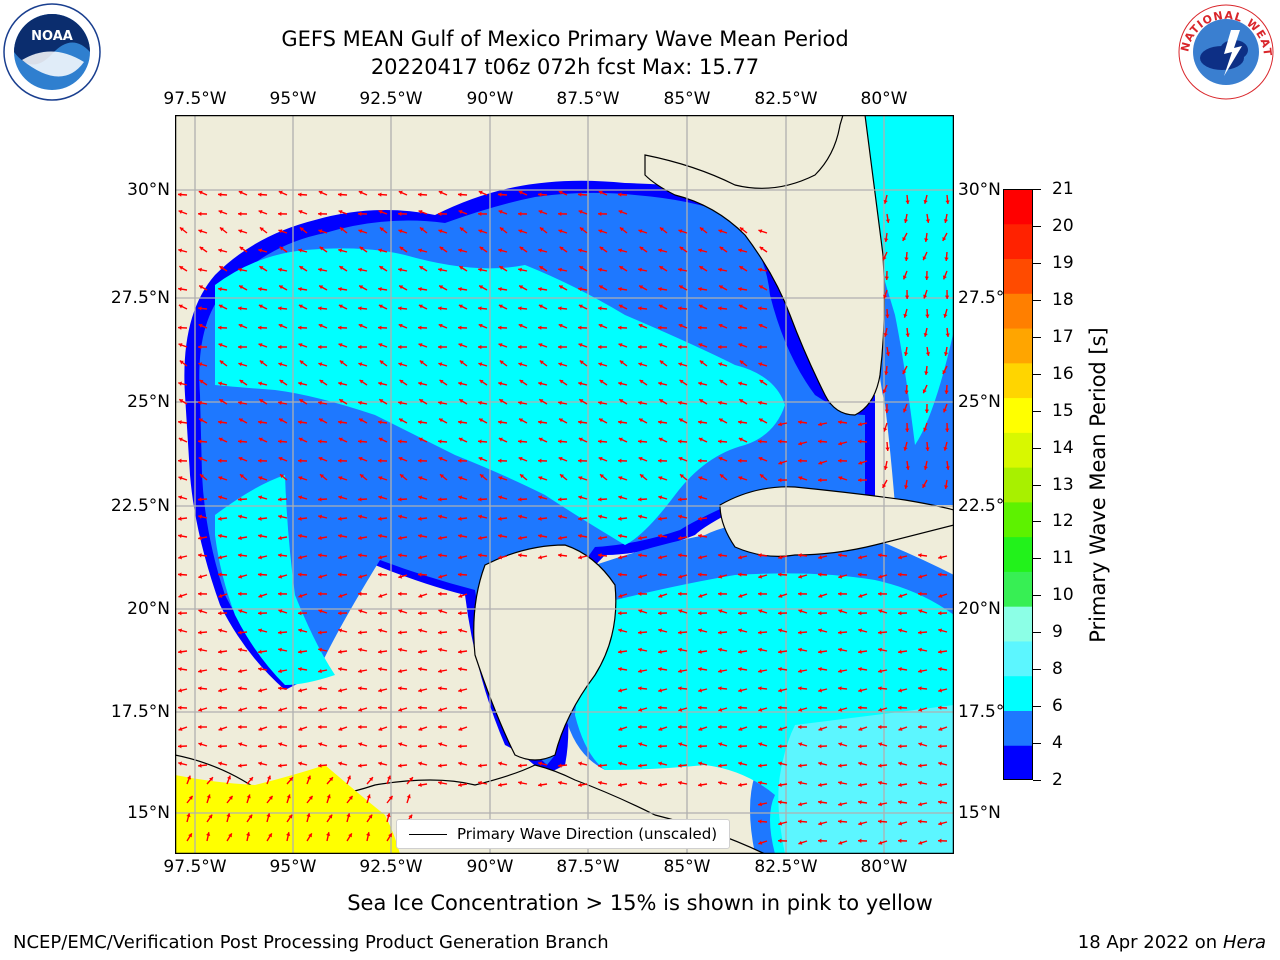 The height and width of the screenshot is (960, 1280). Describe the element at coordinates (1057, 706) in the screenshot. I see `colorbar-tick-label: 6` at that location.